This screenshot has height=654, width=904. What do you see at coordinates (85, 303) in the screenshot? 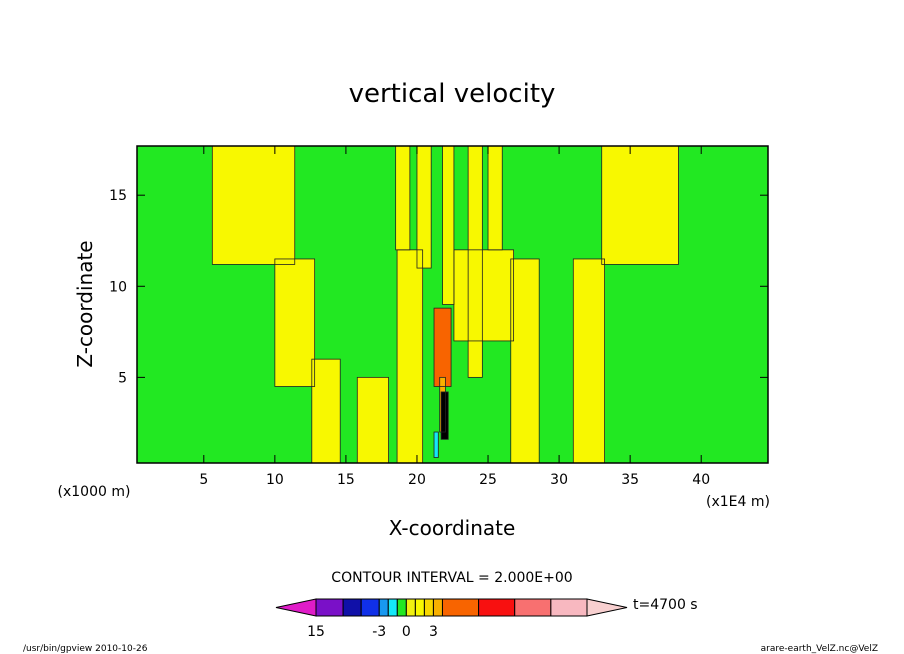
I see `y-axis-label: Z-coordinate` at bounding box center [85, 303].